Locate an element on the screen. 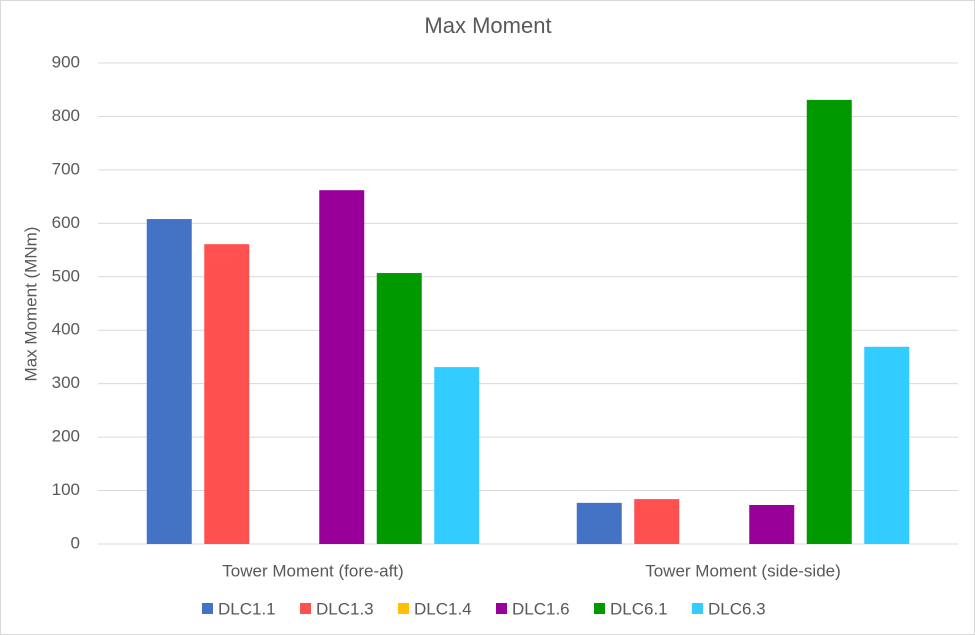  y-tick-label: 400 is located at coordinates (66, 329).